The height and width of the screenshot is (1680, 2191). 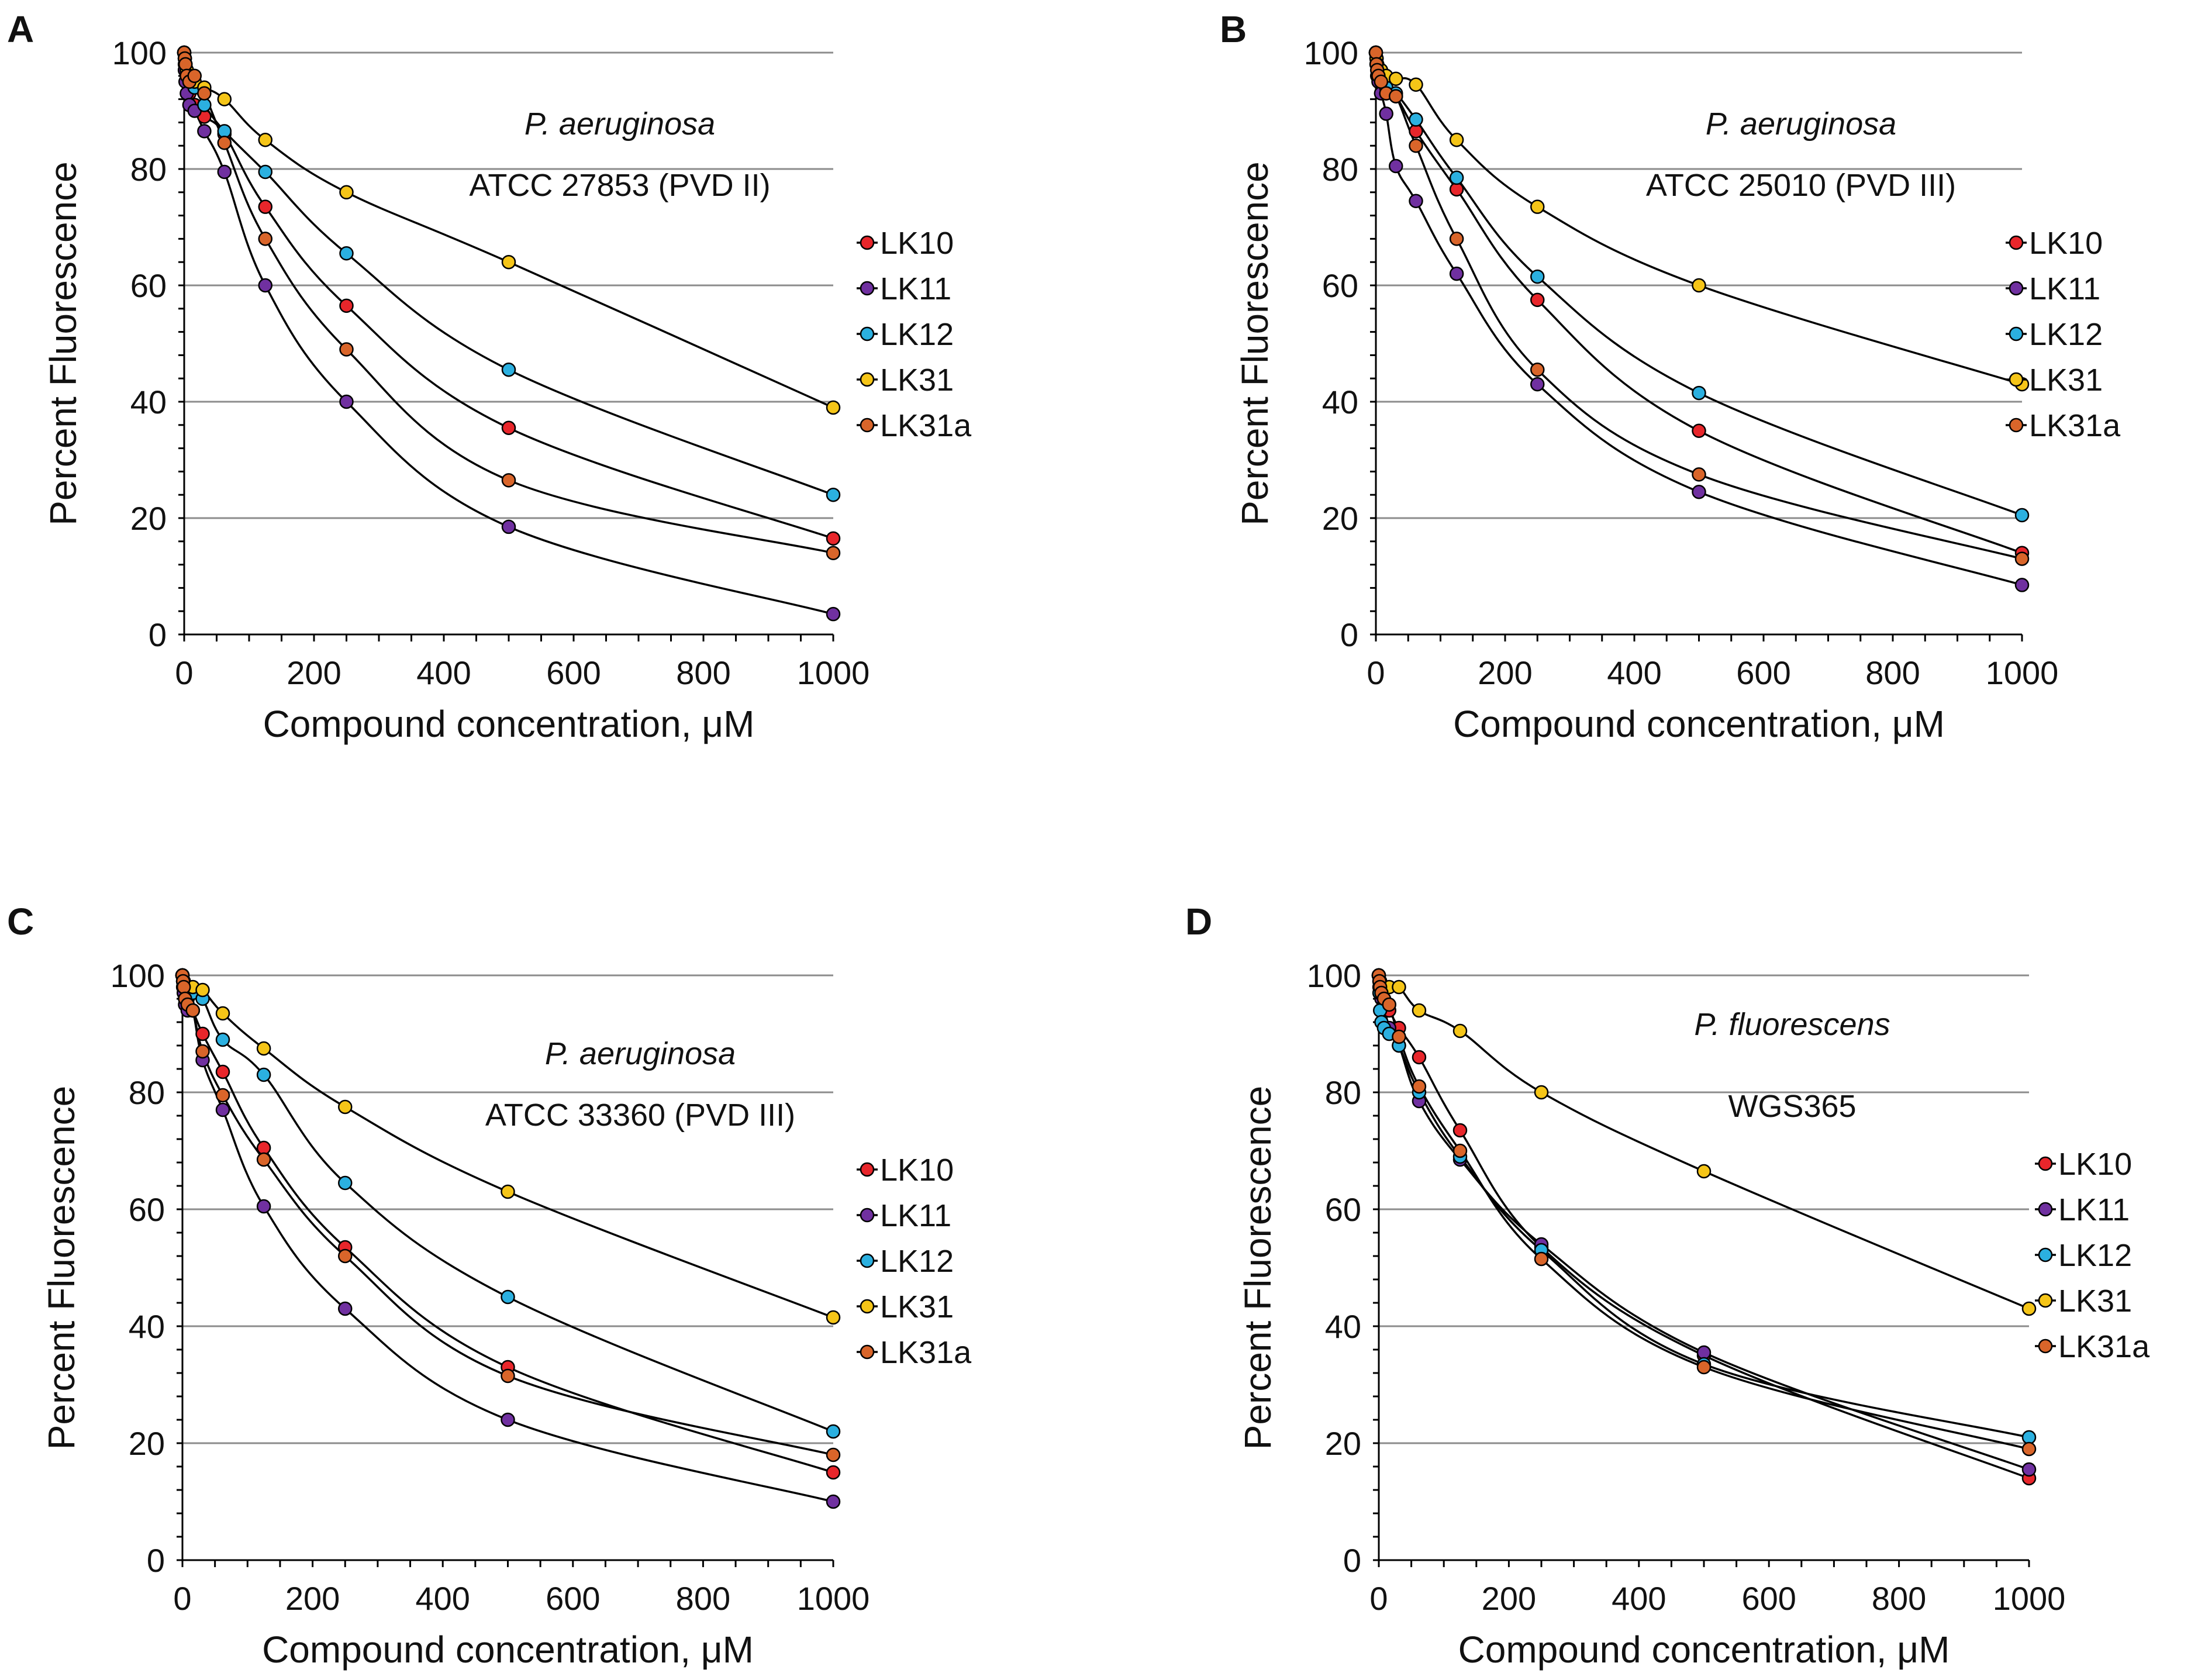 What do you see at coordinates (2095, 1164) in the screenshot?
I see `legend-label: LK10` at bounding box center [2095, 1164].